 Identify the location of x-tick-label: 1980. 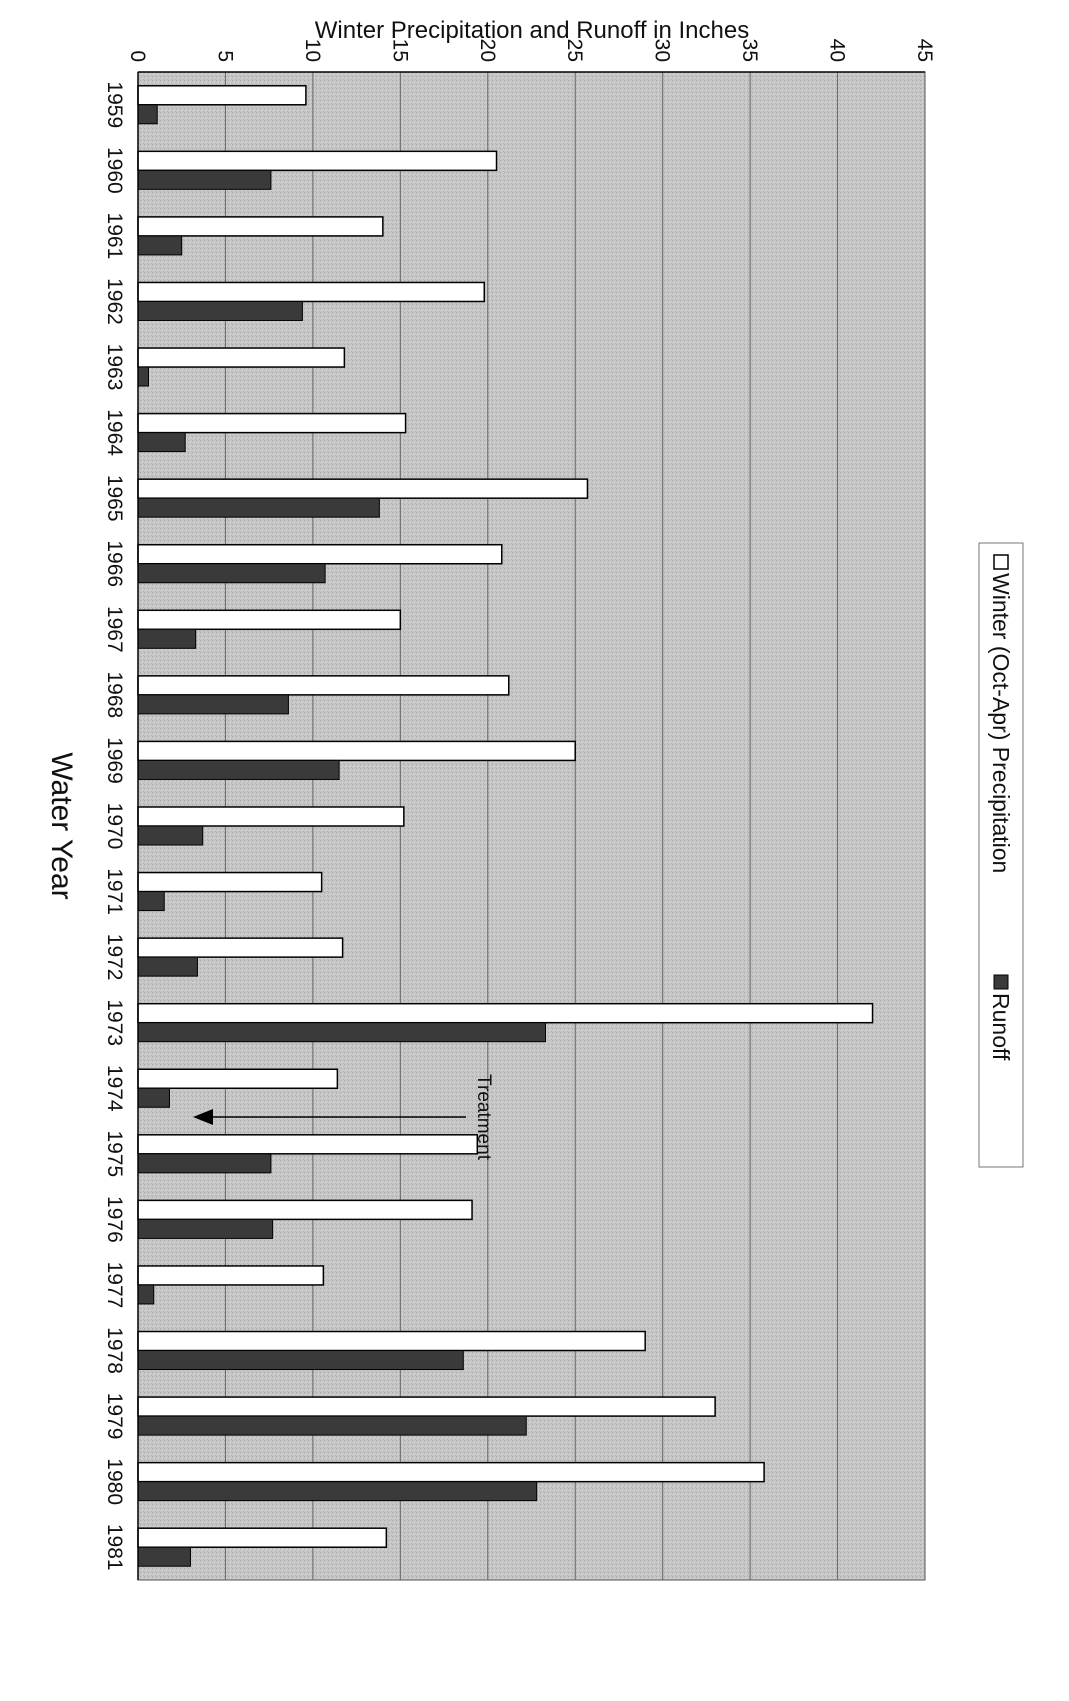
(114, 1481).